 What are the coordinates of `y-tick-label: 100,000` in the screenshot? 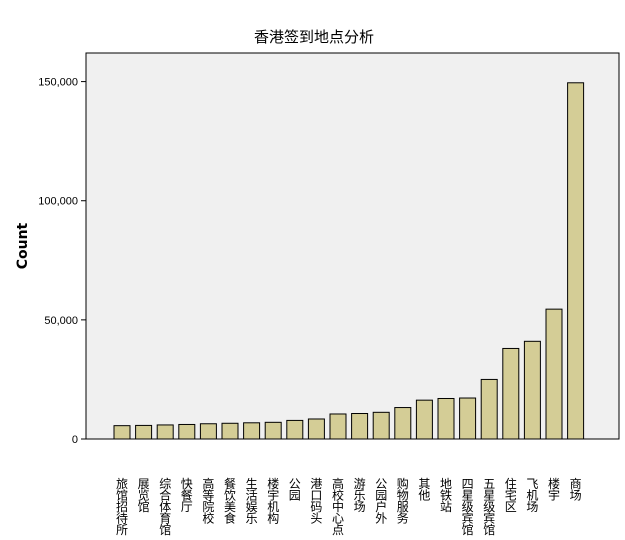 It's located at (58, 202).